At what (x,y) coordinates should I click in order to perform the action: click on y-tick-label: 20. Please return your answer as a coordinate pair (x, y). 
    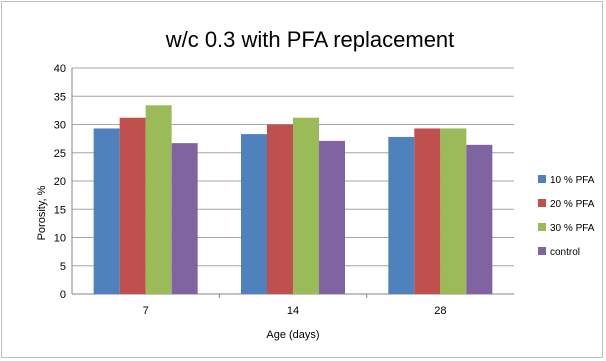
    Looking at the image, I should click on (60, 182).